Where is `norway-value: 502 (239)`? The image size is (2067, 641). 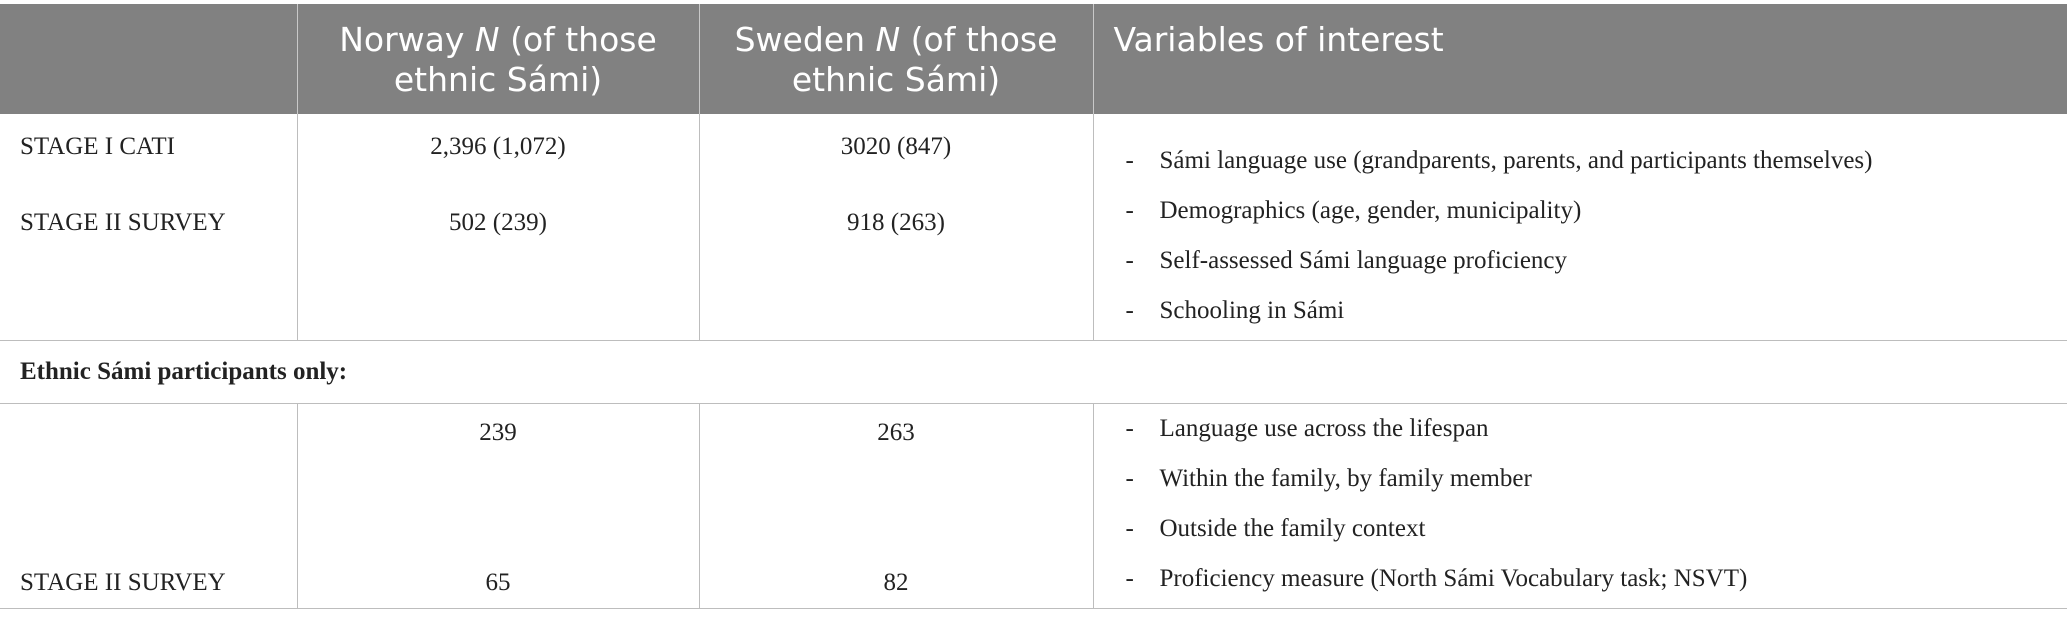
norway-value: 502 (239) is located at coordinates (498, 222).